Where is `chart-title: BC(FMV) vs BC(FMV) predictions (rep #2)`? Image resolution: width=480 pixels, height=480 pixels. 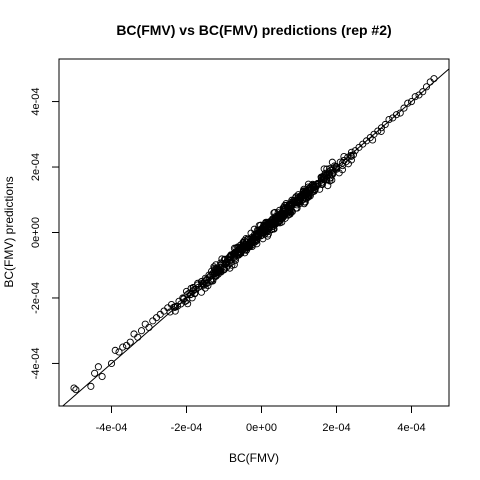 chart-title: BC(FMV) vs BC(FMV) predictions (rep #2) is located at coordinates (253, 30).